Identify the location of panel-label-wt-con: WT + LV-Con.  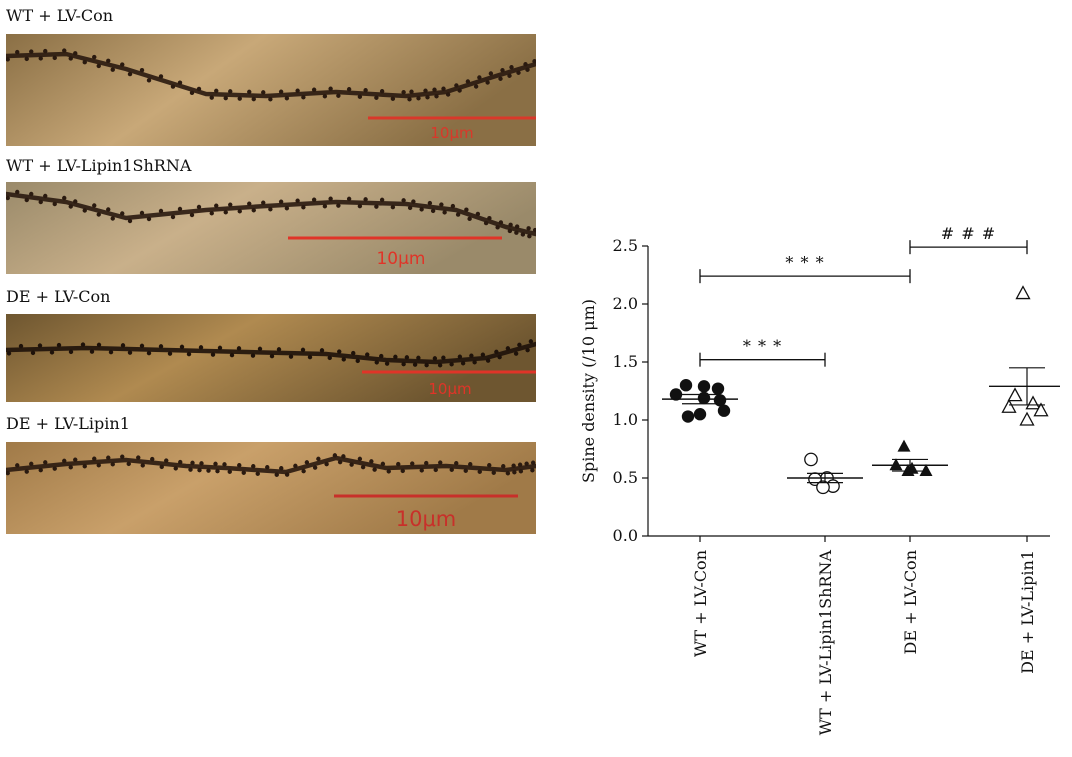
(60, 15).